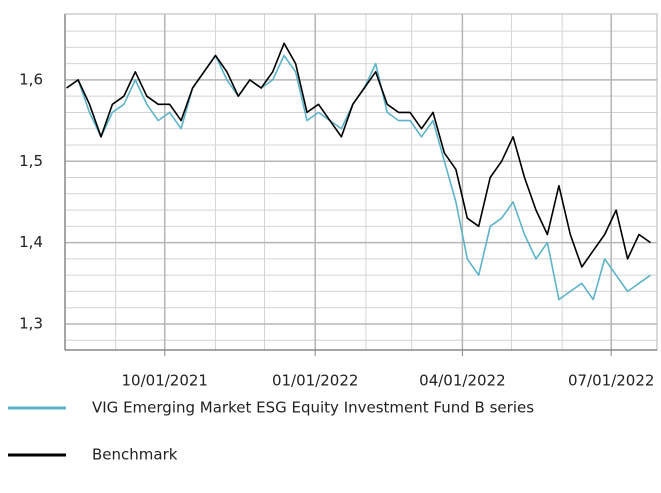 The height and width of the screenshot is (493, 661). I want to click on x-tick-label: 04/01/2022, so click(462, 381).